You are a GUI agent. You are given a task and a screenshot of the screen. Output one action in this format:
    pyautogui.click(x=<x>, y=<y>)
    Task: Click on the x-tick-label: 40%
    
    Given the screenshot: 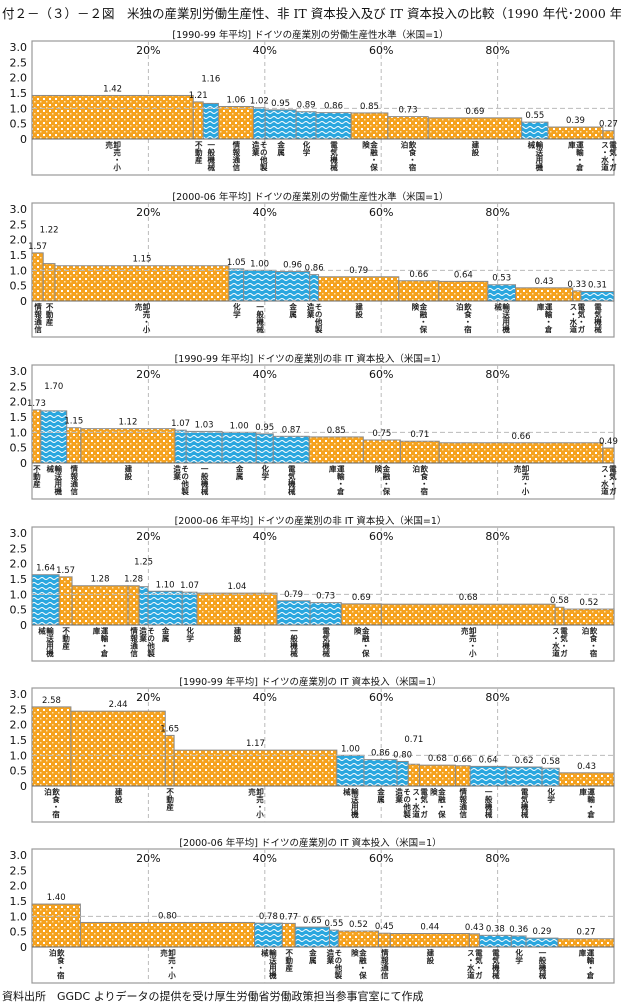 What is the action you would take?
    pyautogui.click(x=265, y=374)
    